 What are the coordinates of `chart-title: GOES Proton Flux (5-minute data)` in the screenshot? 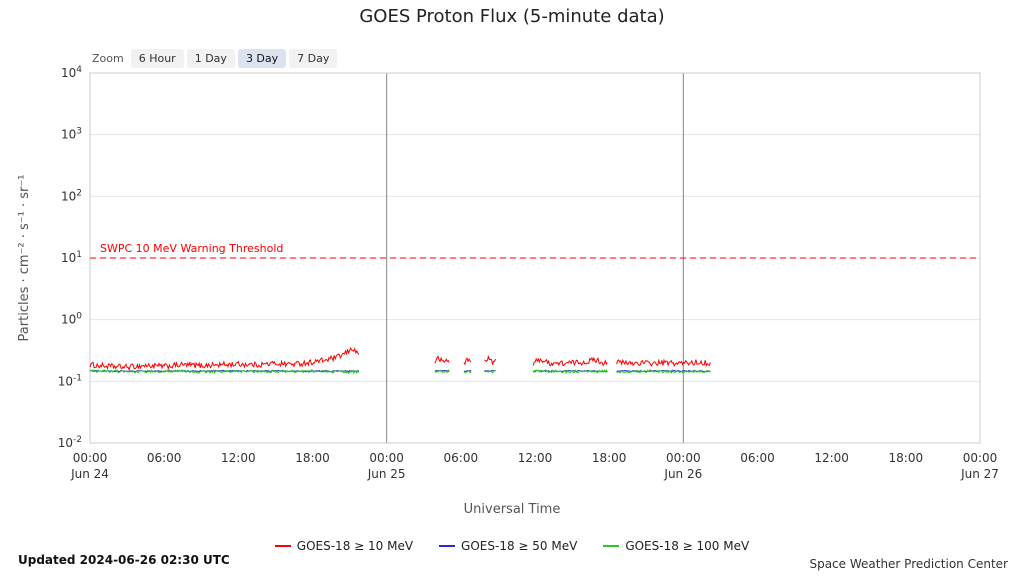 It's located at (512, 16).